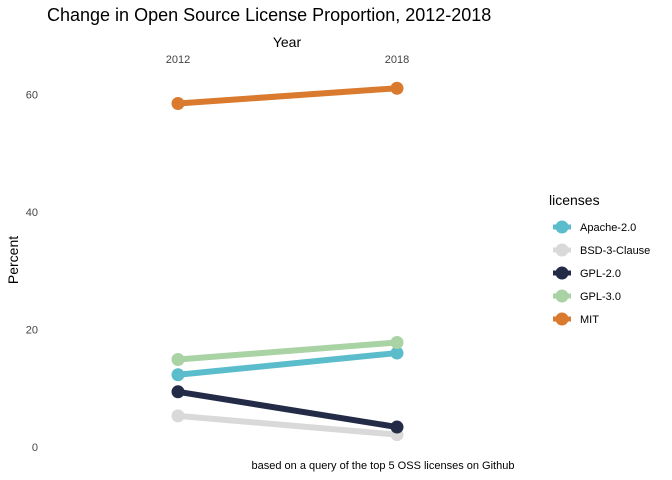 The width and height of the screenshot is (672, 480). I want to click on legend-key-point-mit, so click(562, 319).